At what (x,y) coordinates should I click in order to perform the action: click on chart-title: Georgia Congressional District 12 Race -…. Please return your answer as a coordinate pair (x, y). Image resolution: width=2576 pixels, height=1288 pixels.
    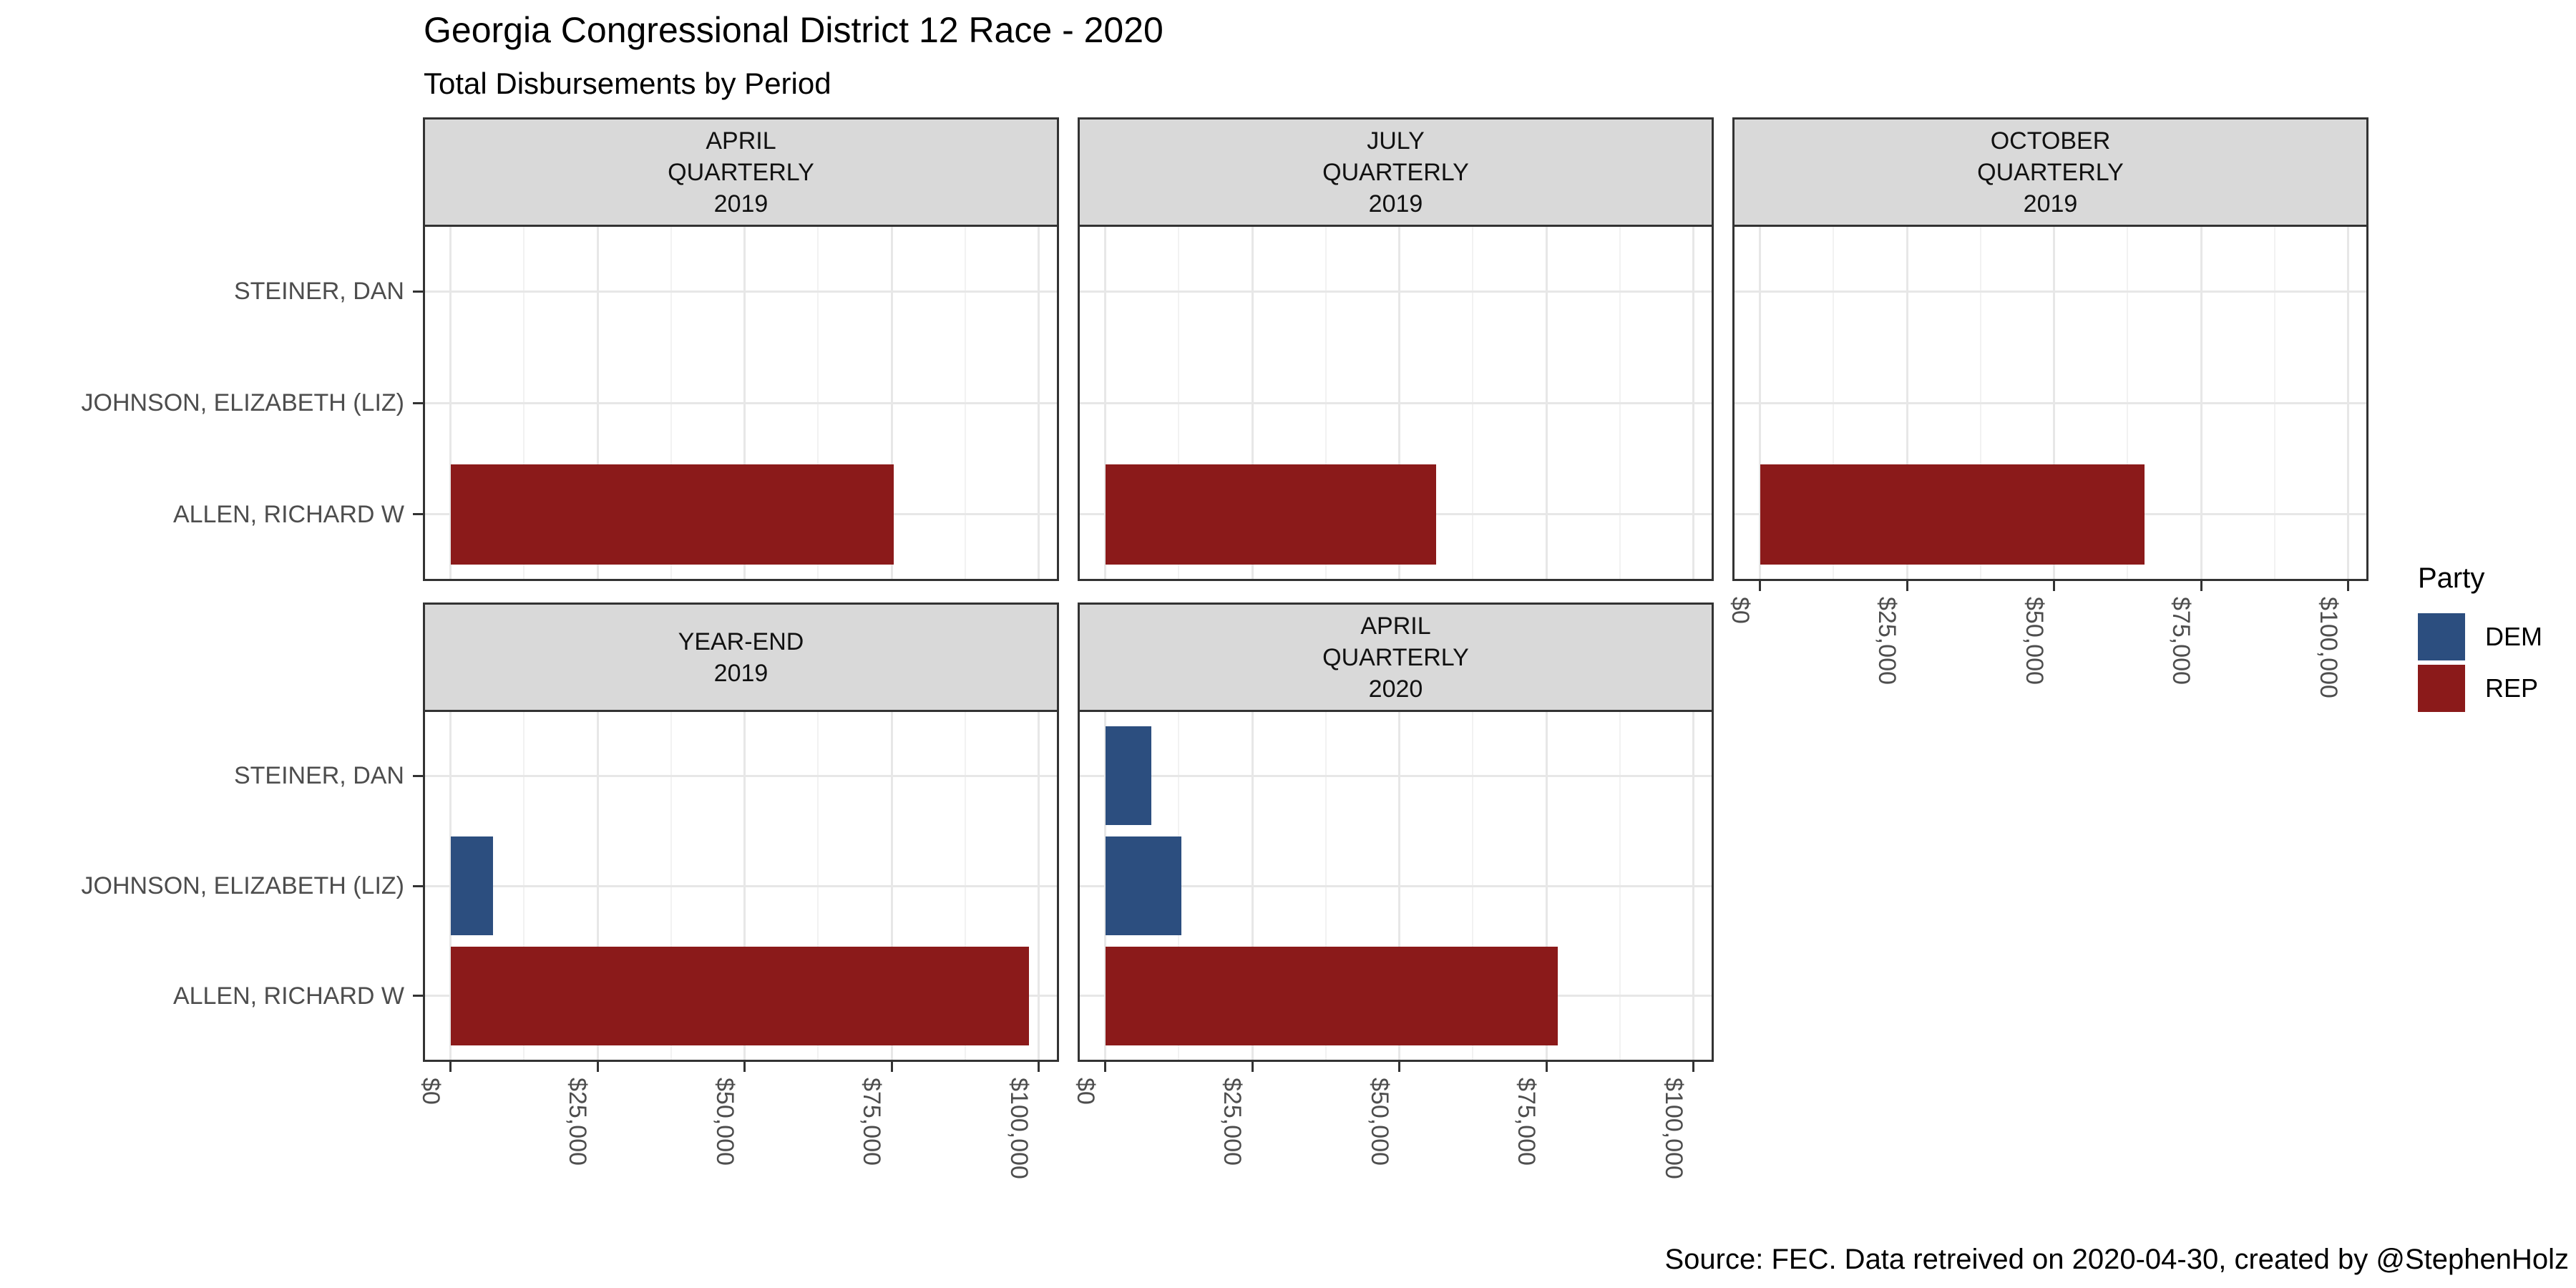
    Looking at the image, I should click on (793, 30).